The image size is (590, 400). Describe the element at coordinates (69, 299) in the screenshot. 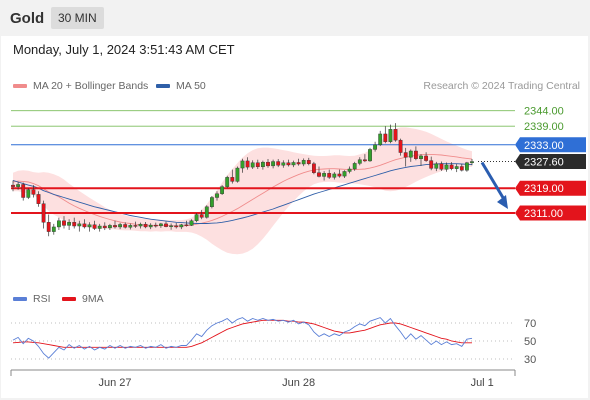

I see `rsi-ma-swatch` at that location.